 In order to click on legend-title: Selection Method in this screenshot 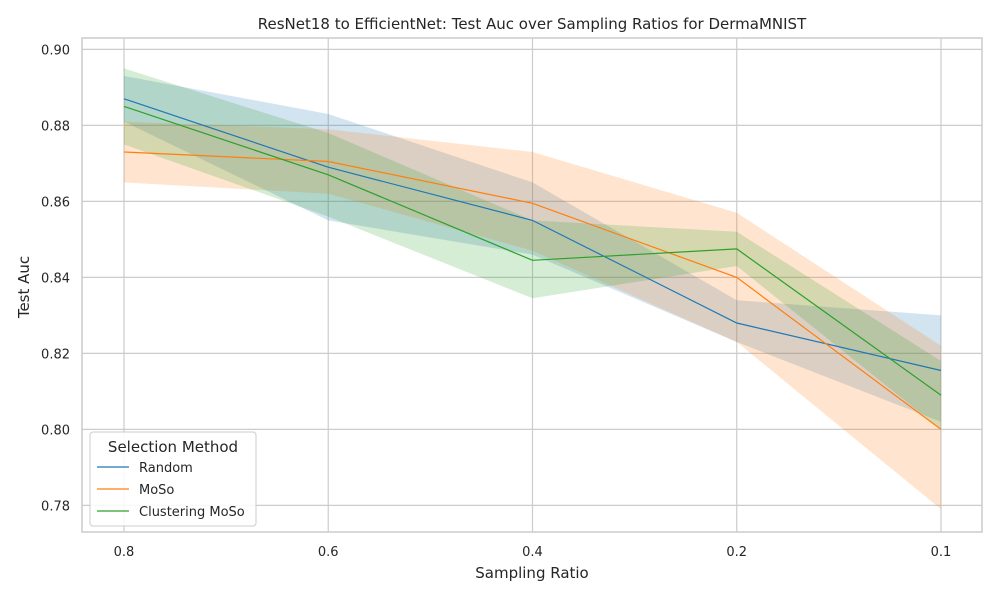, I will do `click(173, 447)`.